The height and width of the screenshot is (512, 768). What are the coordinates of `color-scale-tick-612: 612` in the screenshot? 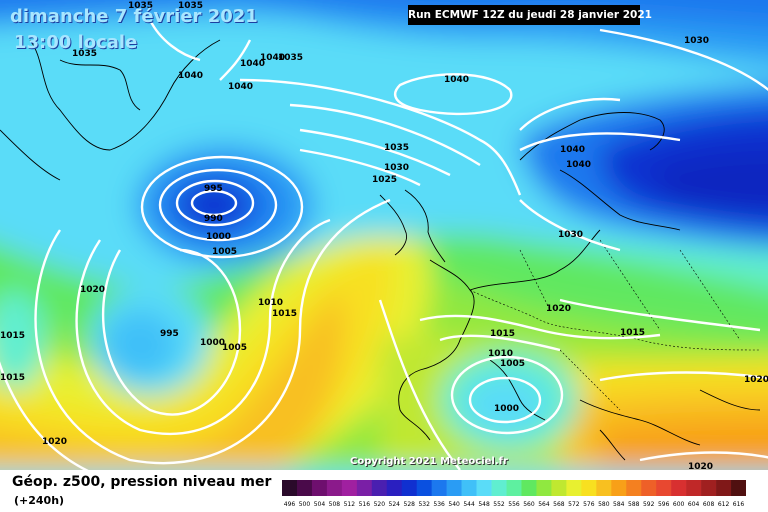 It's located at (724, 504).